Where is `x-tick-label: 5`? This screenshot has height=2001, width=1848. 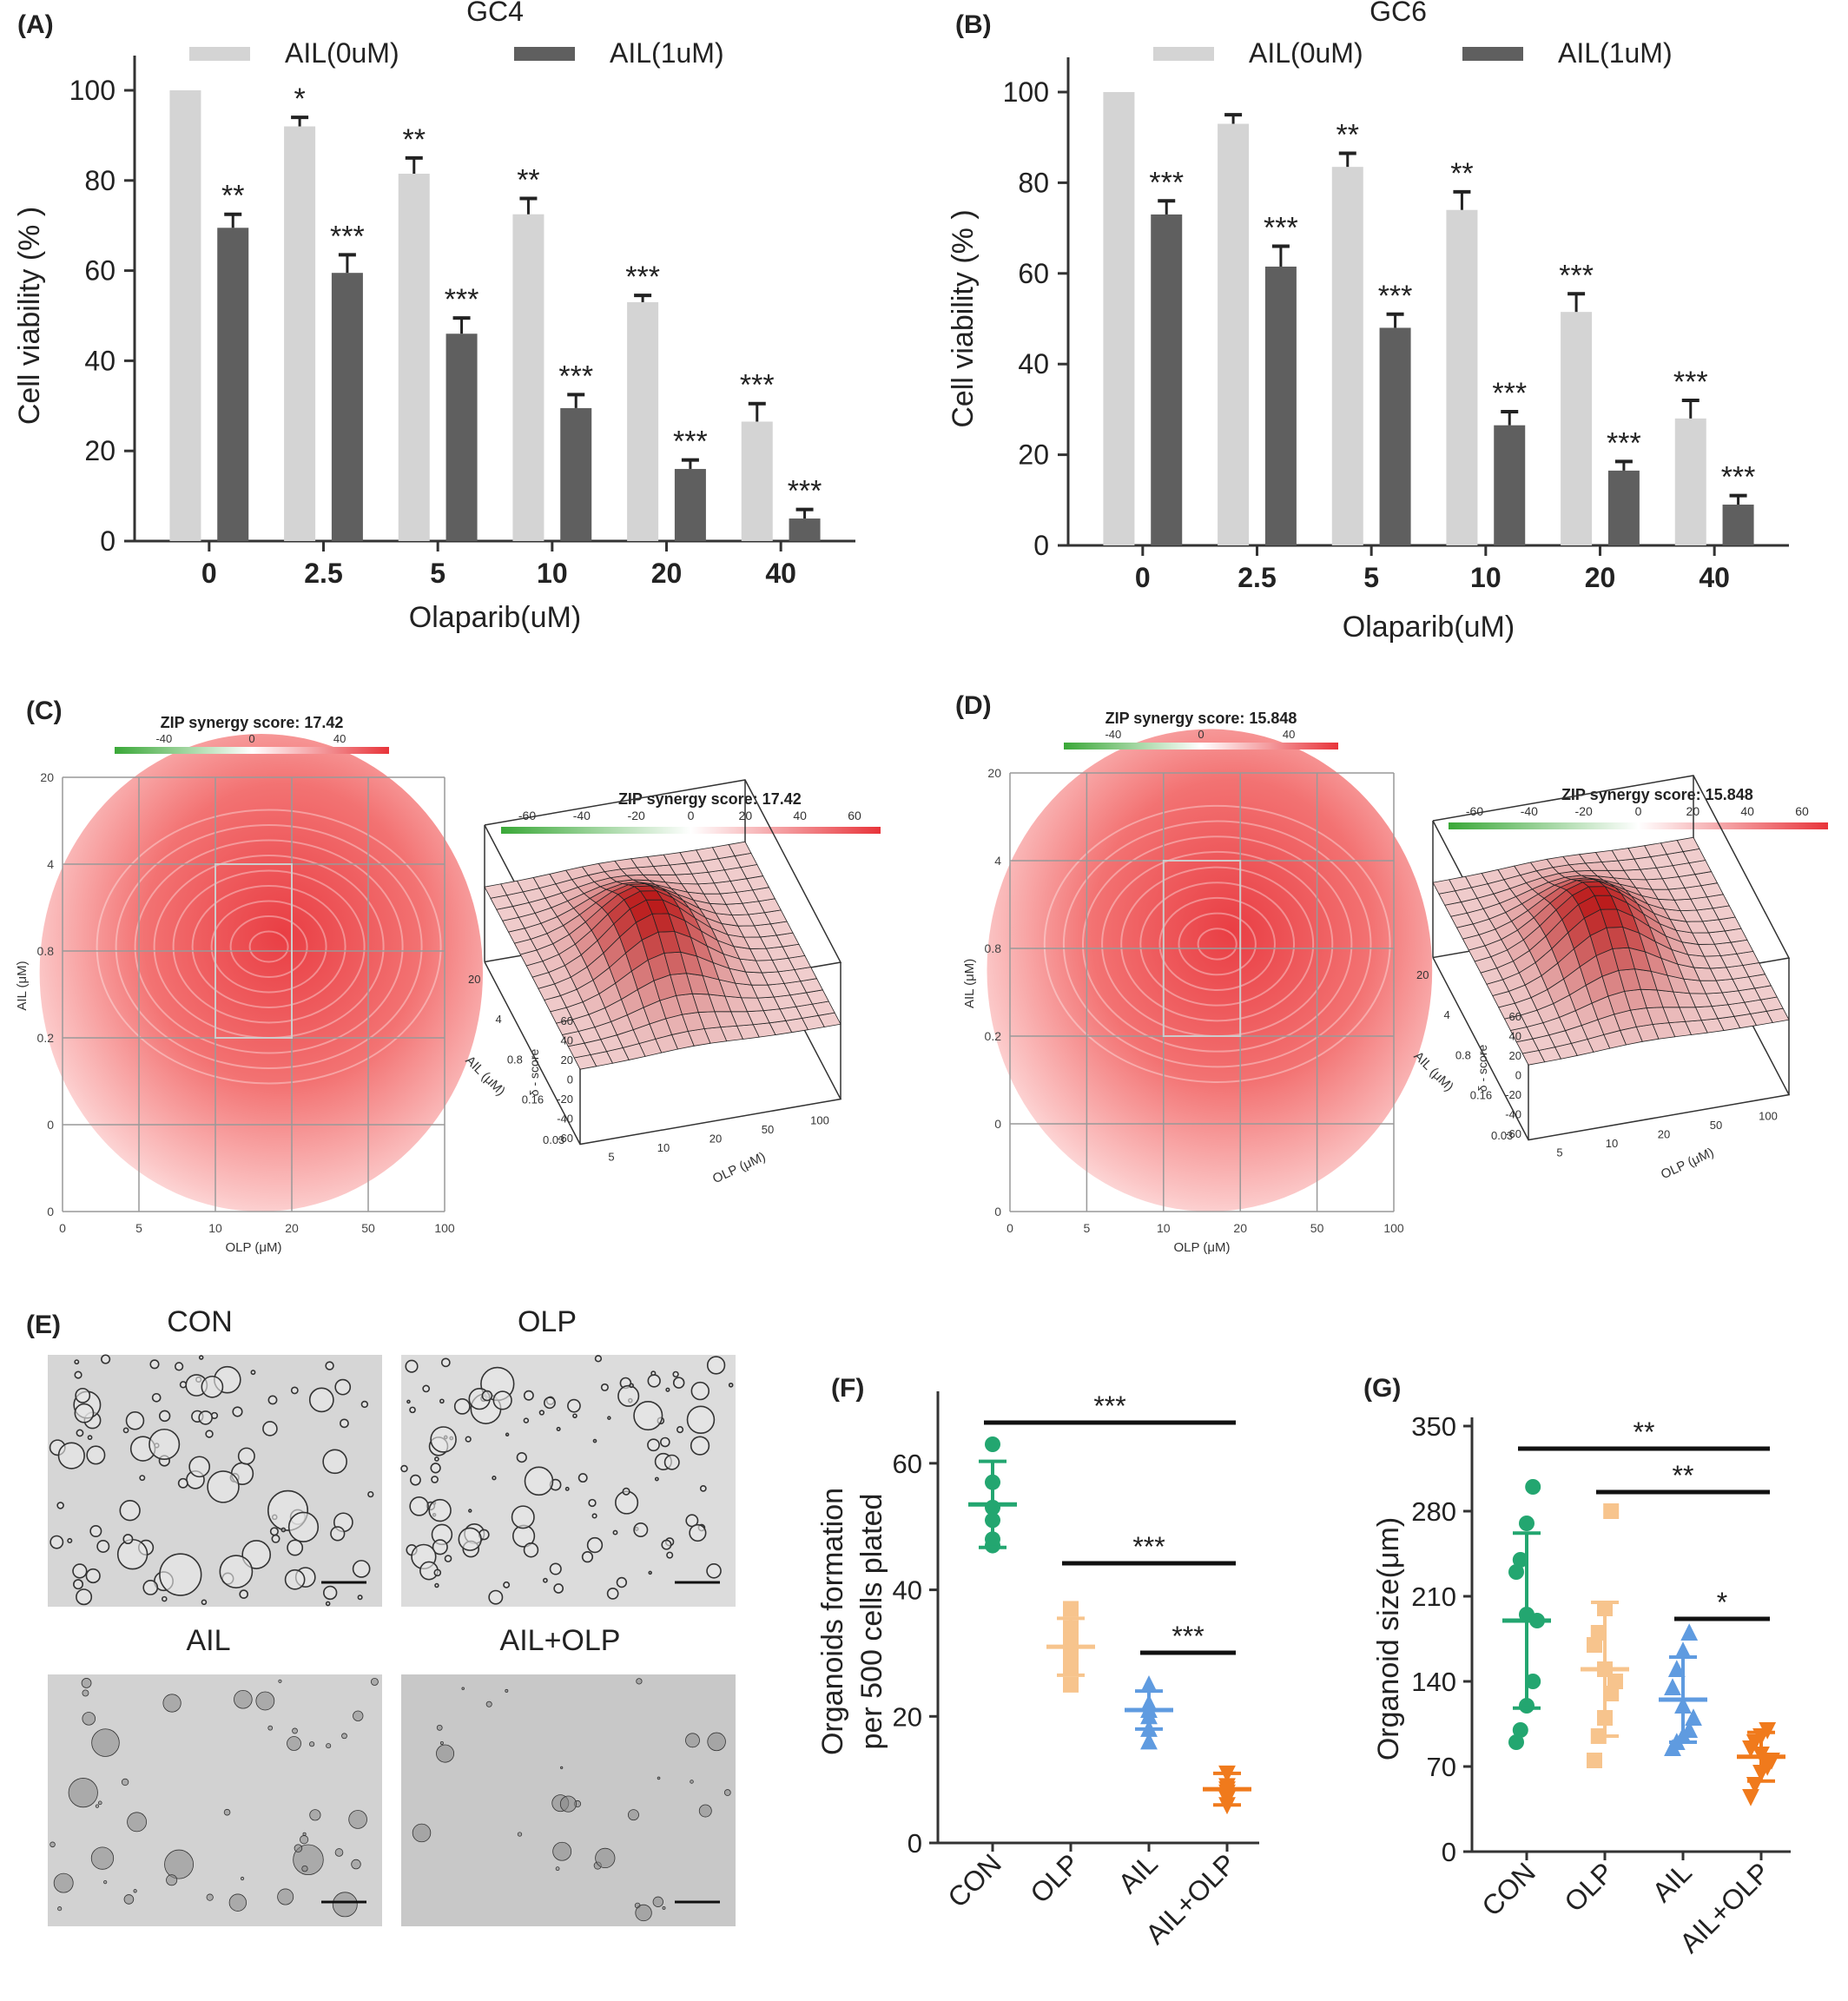
x-tick-label: 5 is located at coordinates (1371, 577).